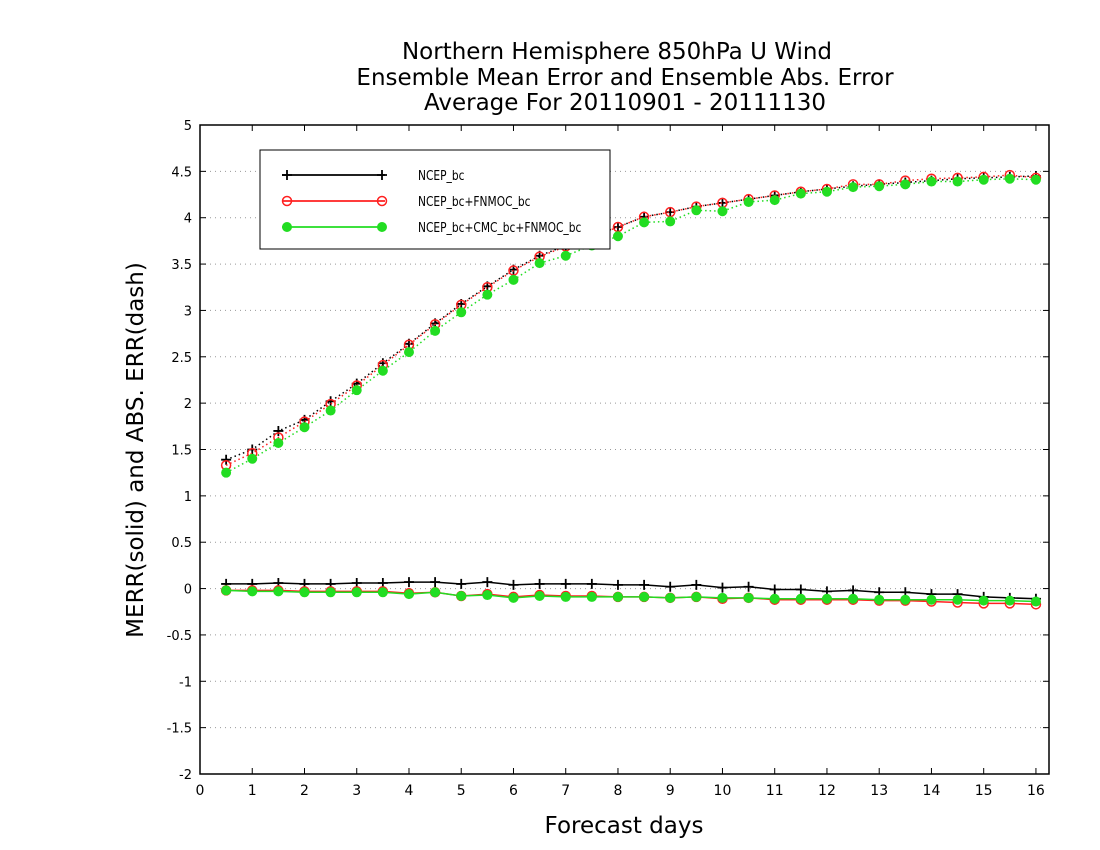 The image size is (1100, 850). I want to click on legend-label: NCEP_bc, so click(441, 175).